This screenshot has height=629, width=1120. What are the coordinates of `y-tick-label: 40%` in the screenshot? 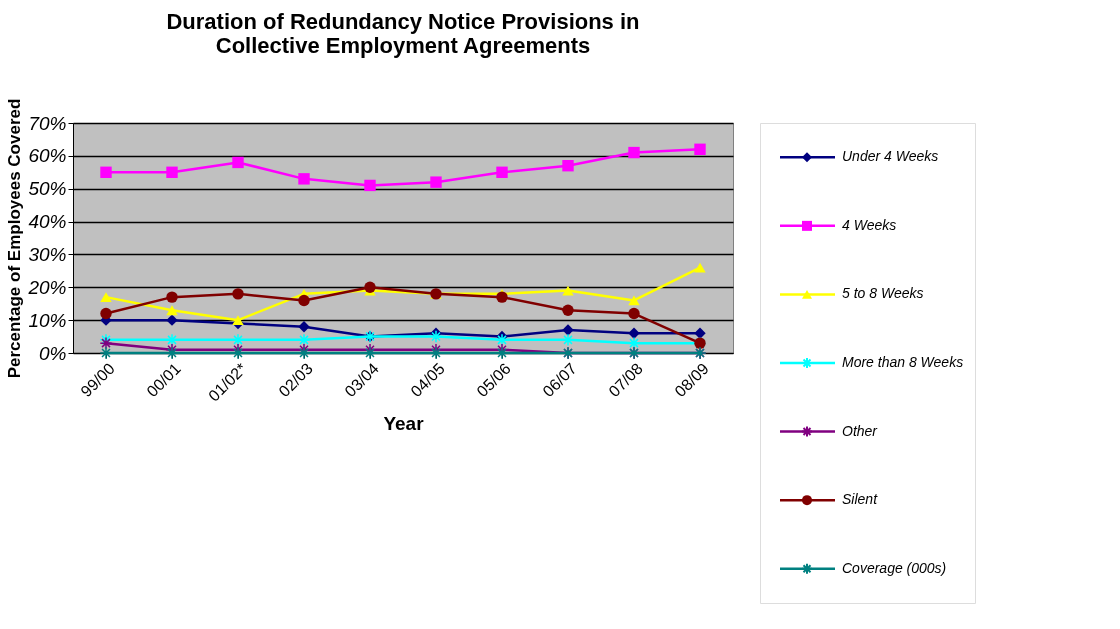 It's located at (47, 222).